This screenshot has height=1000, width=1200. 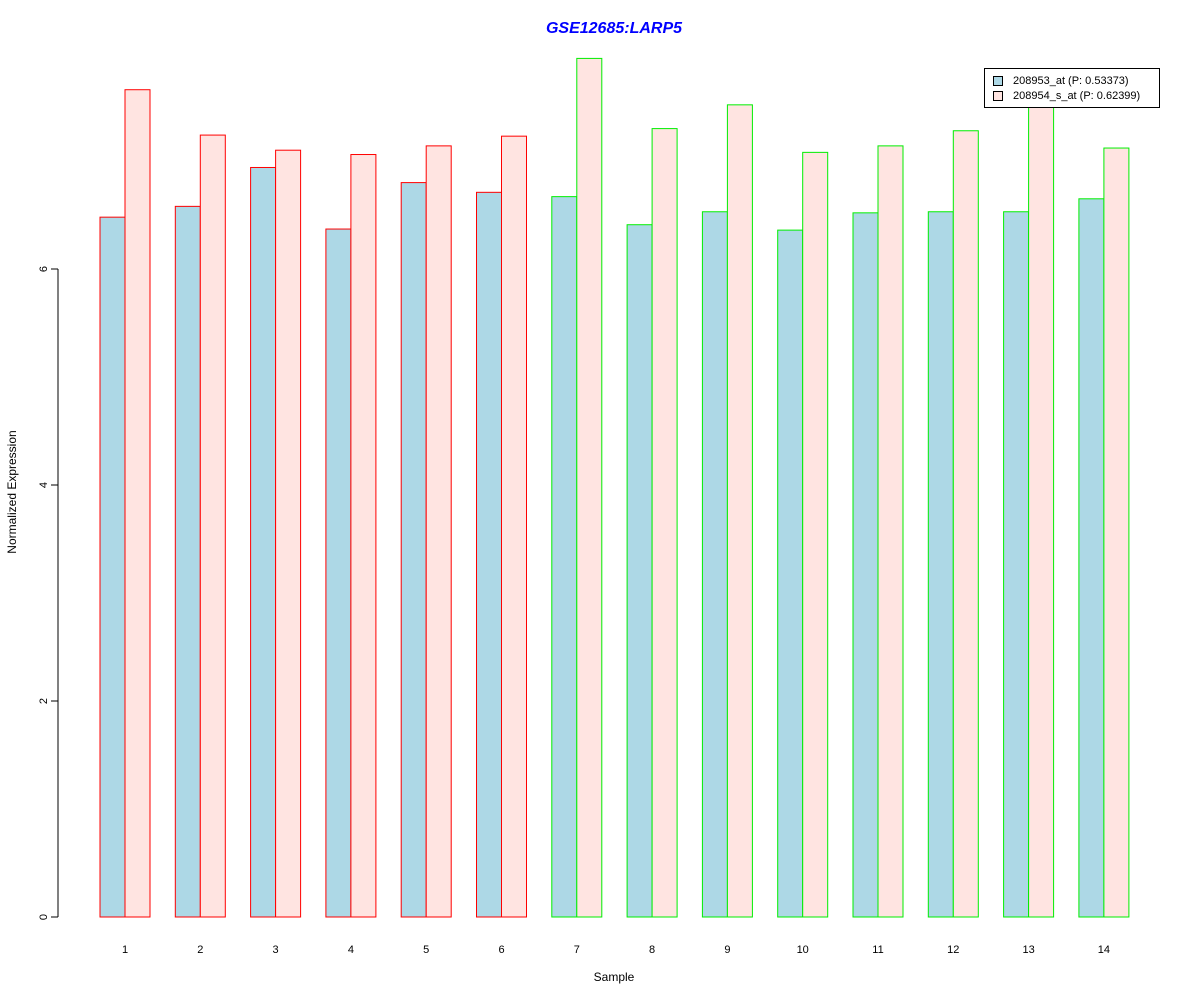 I want to click on x-tick-label: 9, so click(x=727, y=950).